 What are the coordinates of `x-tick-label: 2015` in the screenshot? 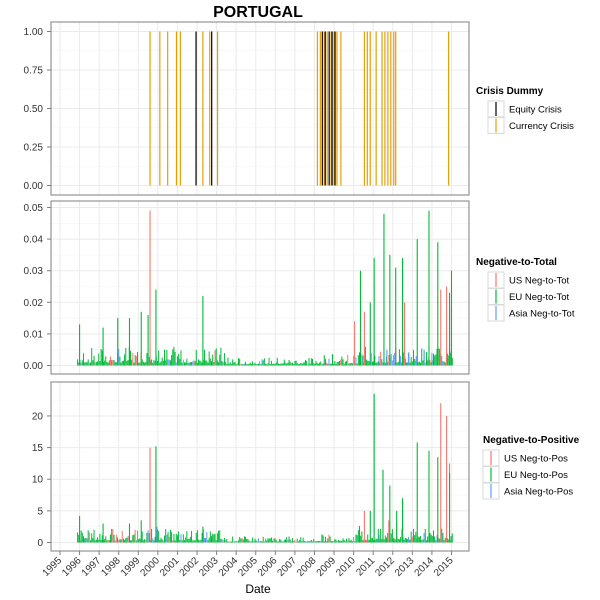 It's located at (444, 567).